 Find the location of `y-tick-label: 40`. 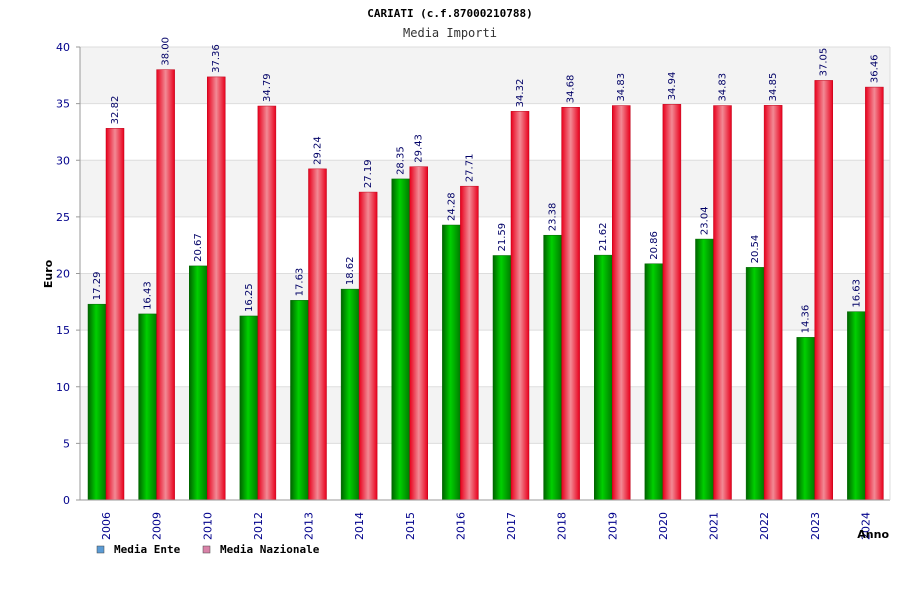

y-tick-label: 40 is located at coordinates (63, 47).